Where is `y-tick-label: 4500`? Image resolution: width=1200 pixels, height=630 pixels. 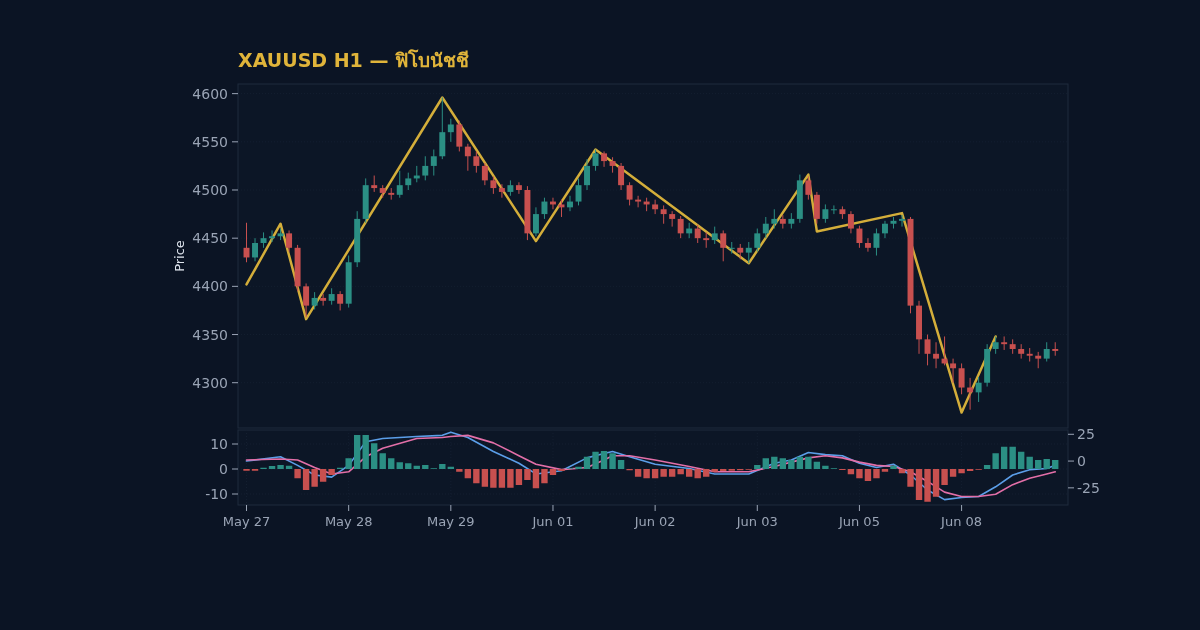
y-tick-label: 4500 is located at coordinates (210, 189).